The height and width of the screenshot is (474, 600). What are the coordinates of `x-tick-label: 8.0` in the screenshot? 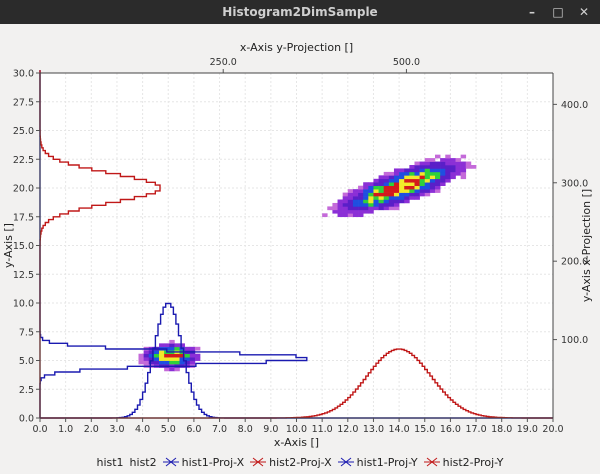 It's located at (245, 429).